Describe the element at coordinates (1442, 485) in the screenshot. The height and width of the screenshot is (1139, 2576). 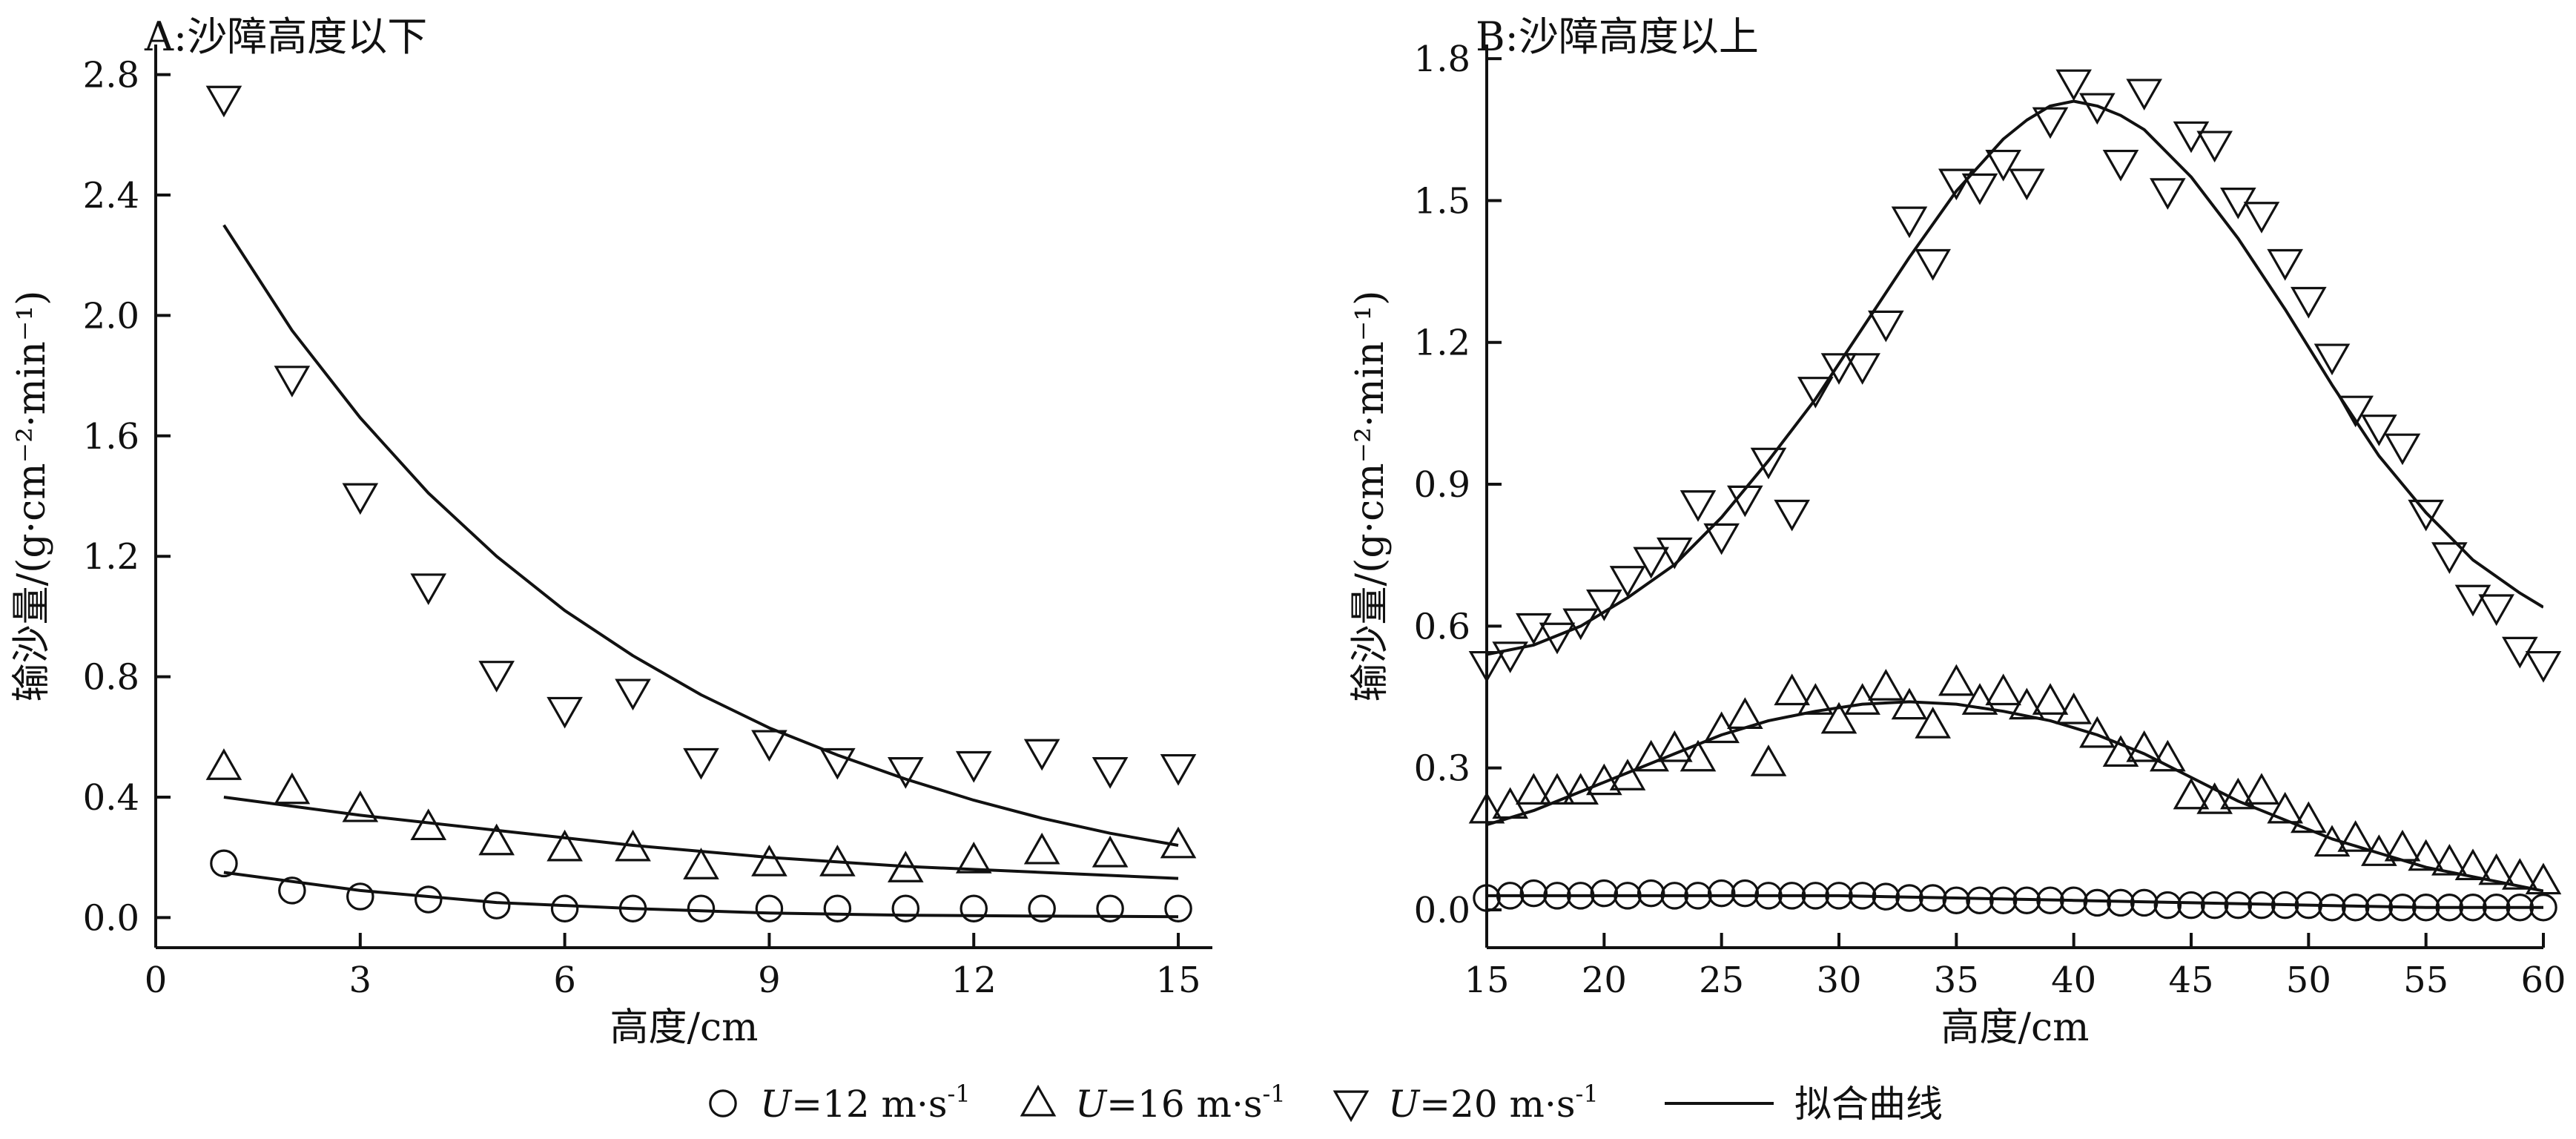
I see `y-tick-label: 0.9` at that location.